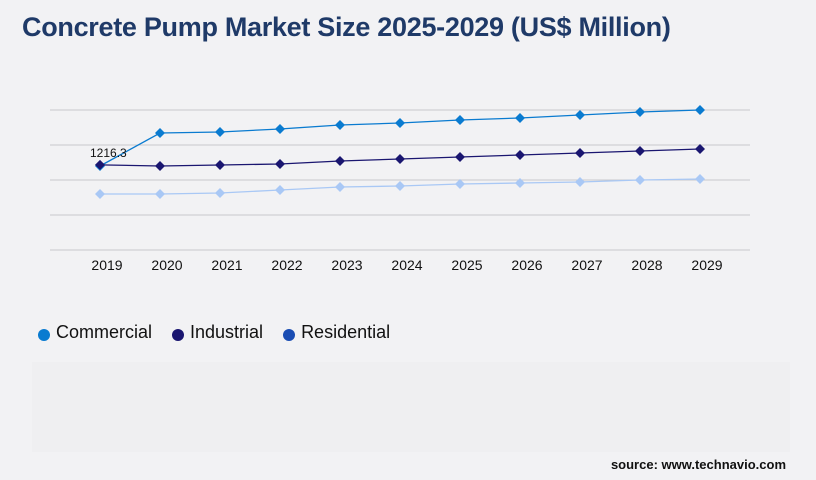 Image resolution: width=816 pixels, height=480 pixels. Describe the element at coordinates (646, 265) in the screenshot. I see `x-tick-label: 2028` at that location.